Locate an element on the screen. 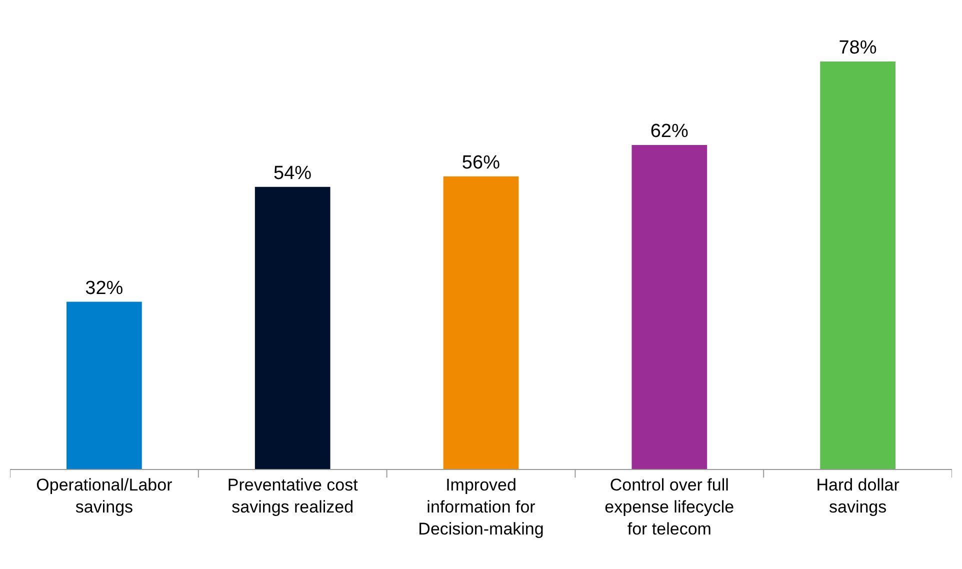 This screenshot has height=569, width=962. x-tick-label: Hard dollar savings is located at coordinates (858, 495).